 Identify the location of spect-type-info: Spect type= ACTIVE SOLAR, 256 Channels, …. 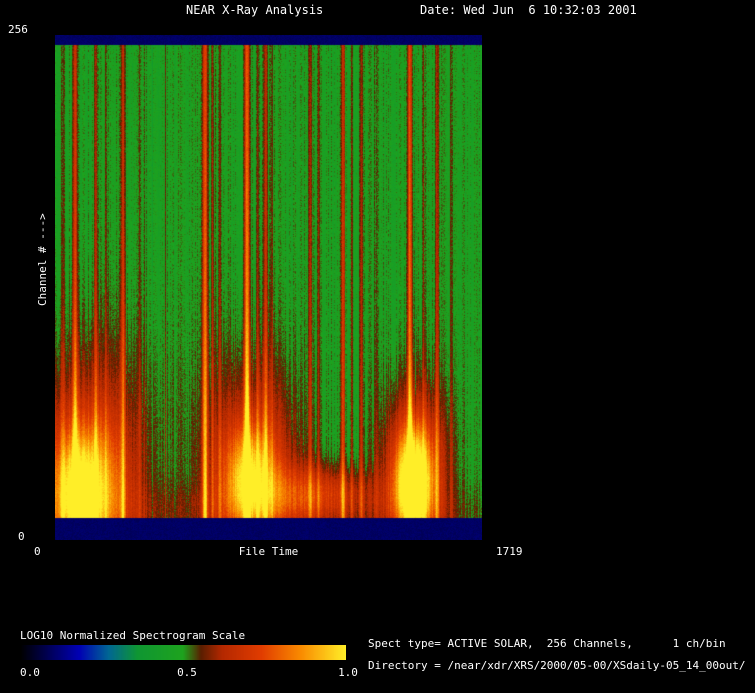
(547, 643).